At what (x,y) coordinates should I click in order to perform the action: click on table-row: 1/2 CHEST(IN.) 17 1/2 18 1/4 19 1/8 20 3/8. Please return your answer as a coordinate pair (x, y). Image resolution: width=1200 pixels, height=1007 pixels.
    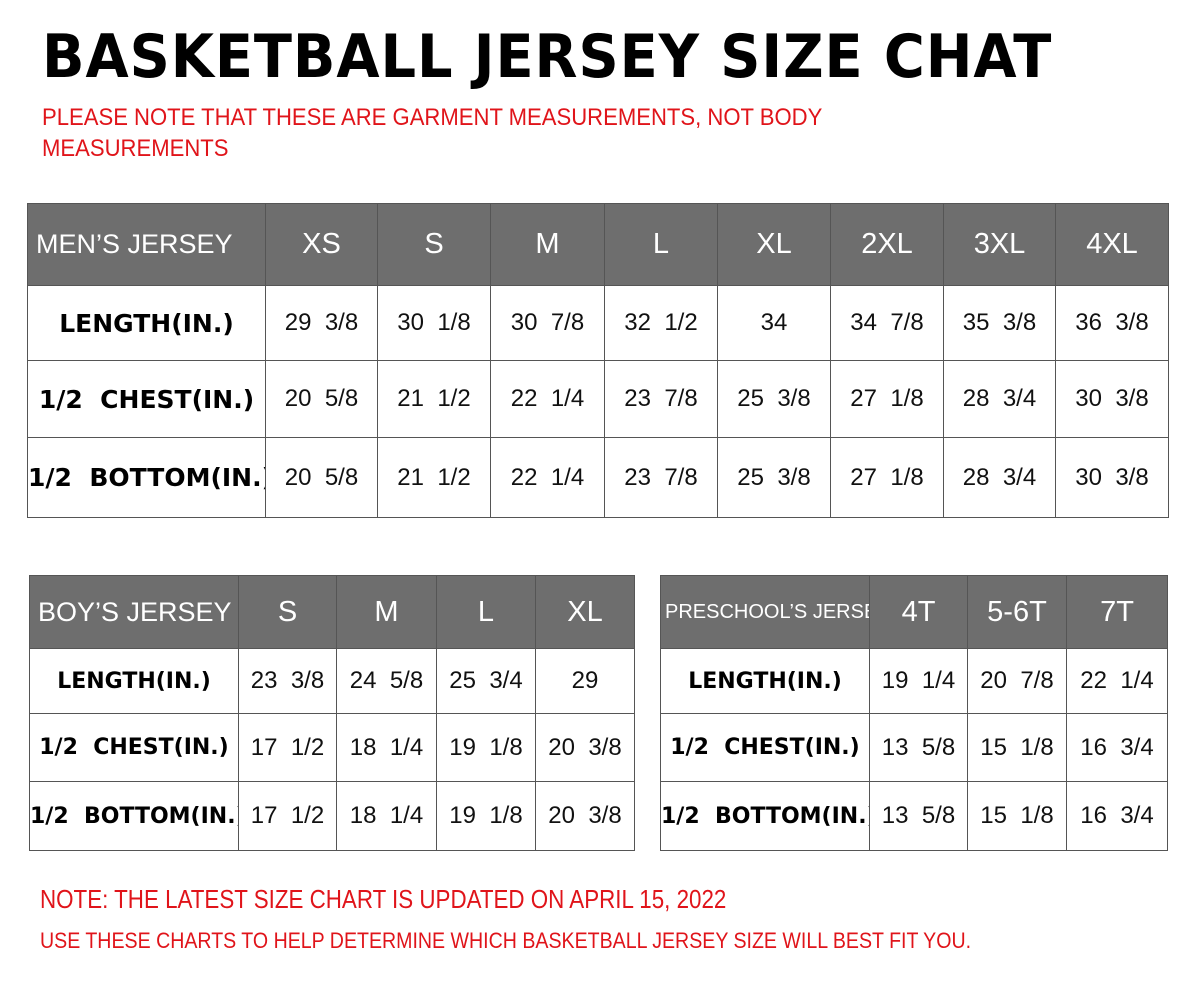
    Looking at the image, I should click on (332, 747).